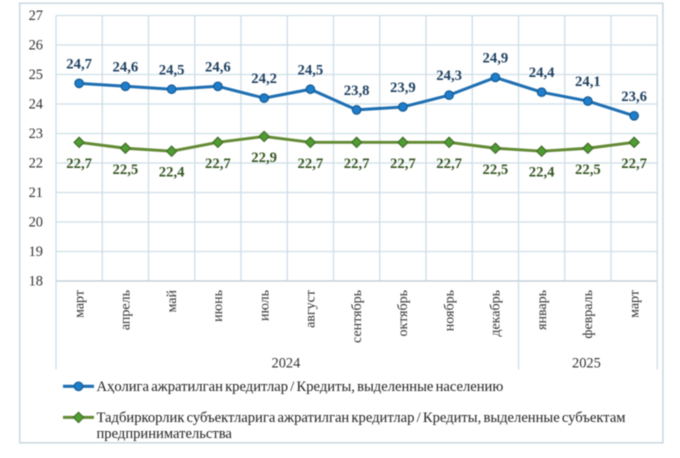 Image resolution: width=680 pixels, height=458 pixels. What do you see at coordinates (264, 158) in the screenshot?
I see `svg-text: 22,9` at bounding box center [264, 158].